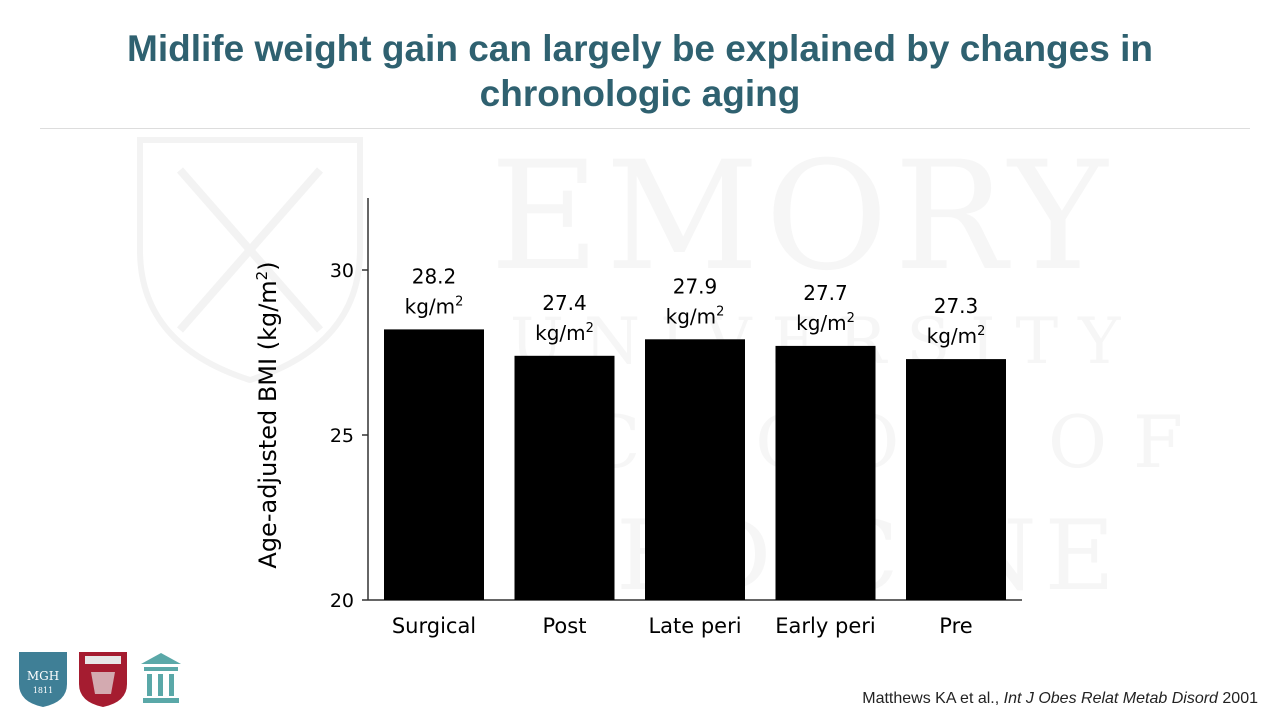 This screenshot has width=1280, height=720. What do you see at coordinates (645, 128) in the screenshot?
I see `title-divider` at bounding box center [645, 128].